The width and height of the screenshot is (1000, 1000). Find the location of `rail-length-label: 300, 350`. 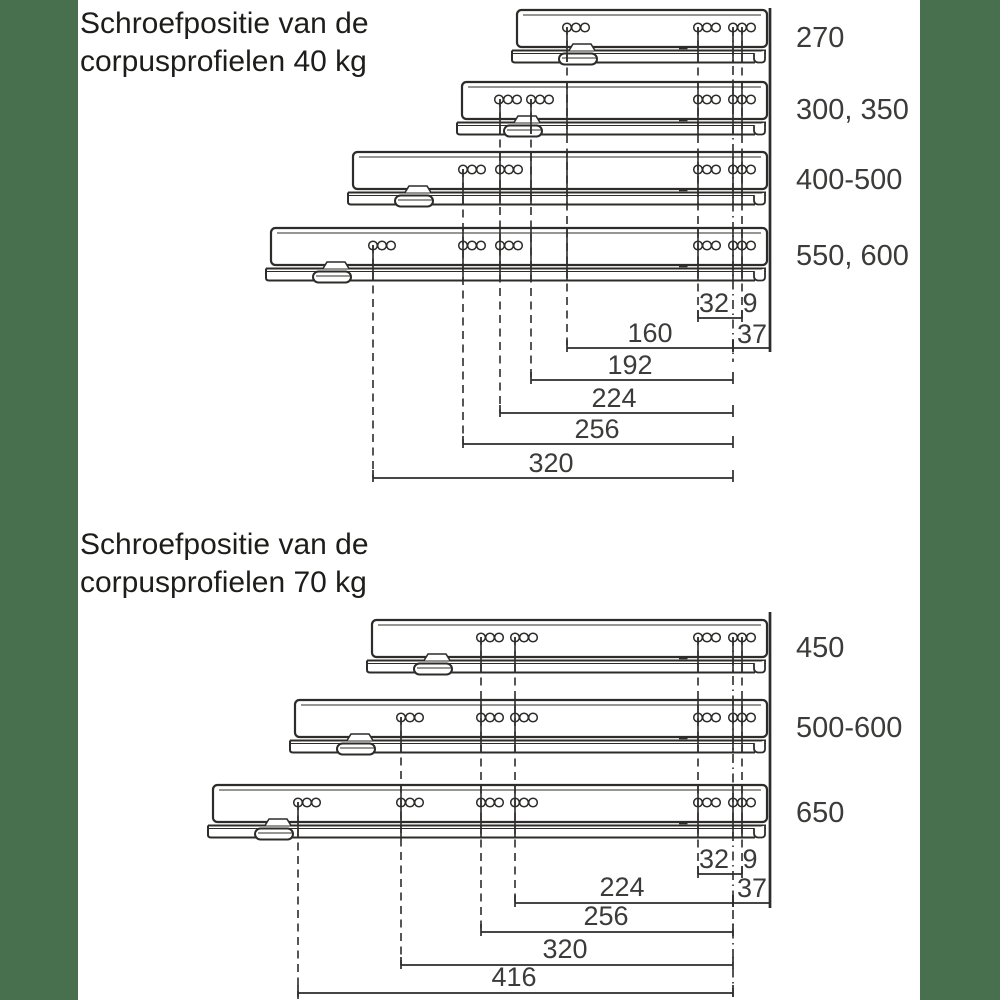

rail-length-label: 300, 350 is located at coordinates (852, 110).